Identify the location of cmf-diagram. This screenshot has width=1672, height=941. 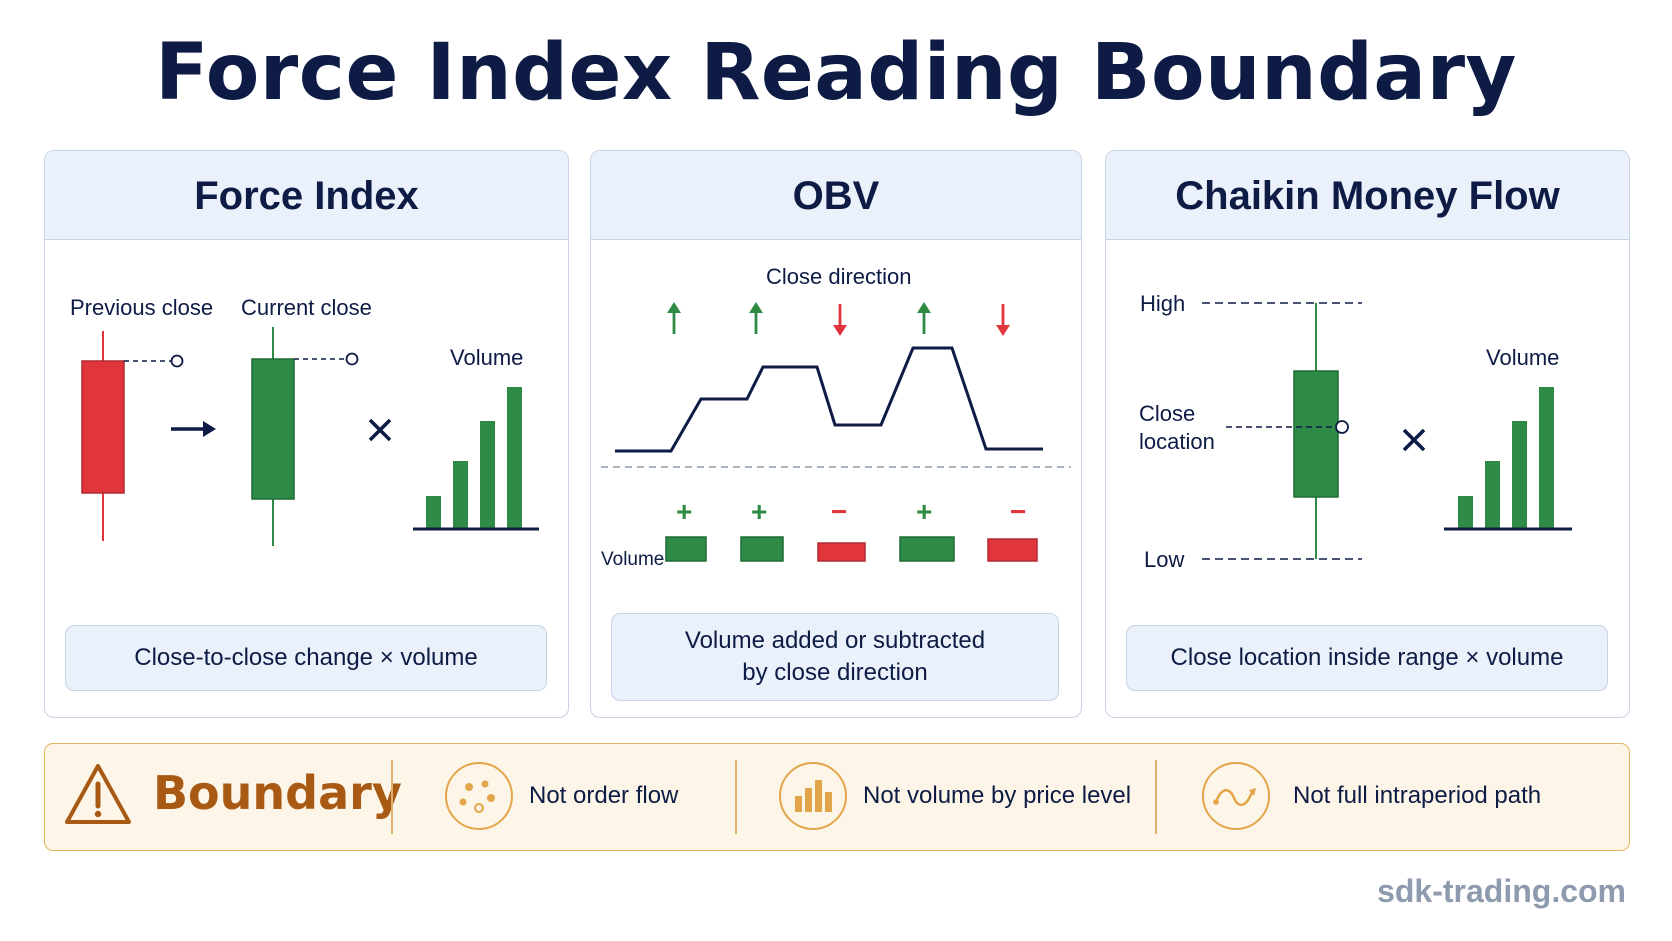
(1387, 431).